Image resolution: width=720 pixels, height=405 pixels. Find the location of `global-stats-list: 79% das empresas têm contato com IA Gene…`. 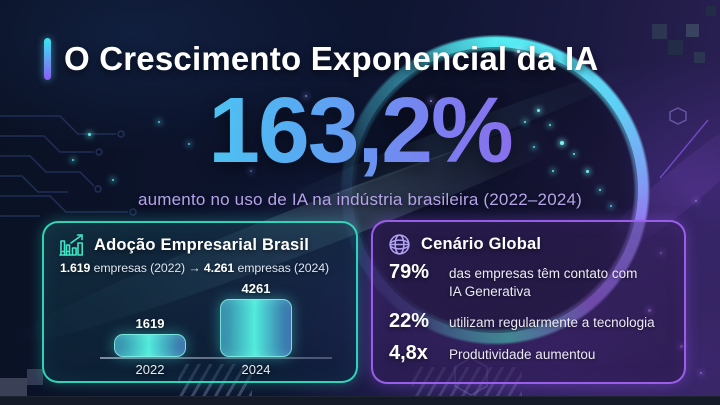

global-stats-list: 79% das empresas têm contato com IA Gene… is located at coordinates (531, 318).